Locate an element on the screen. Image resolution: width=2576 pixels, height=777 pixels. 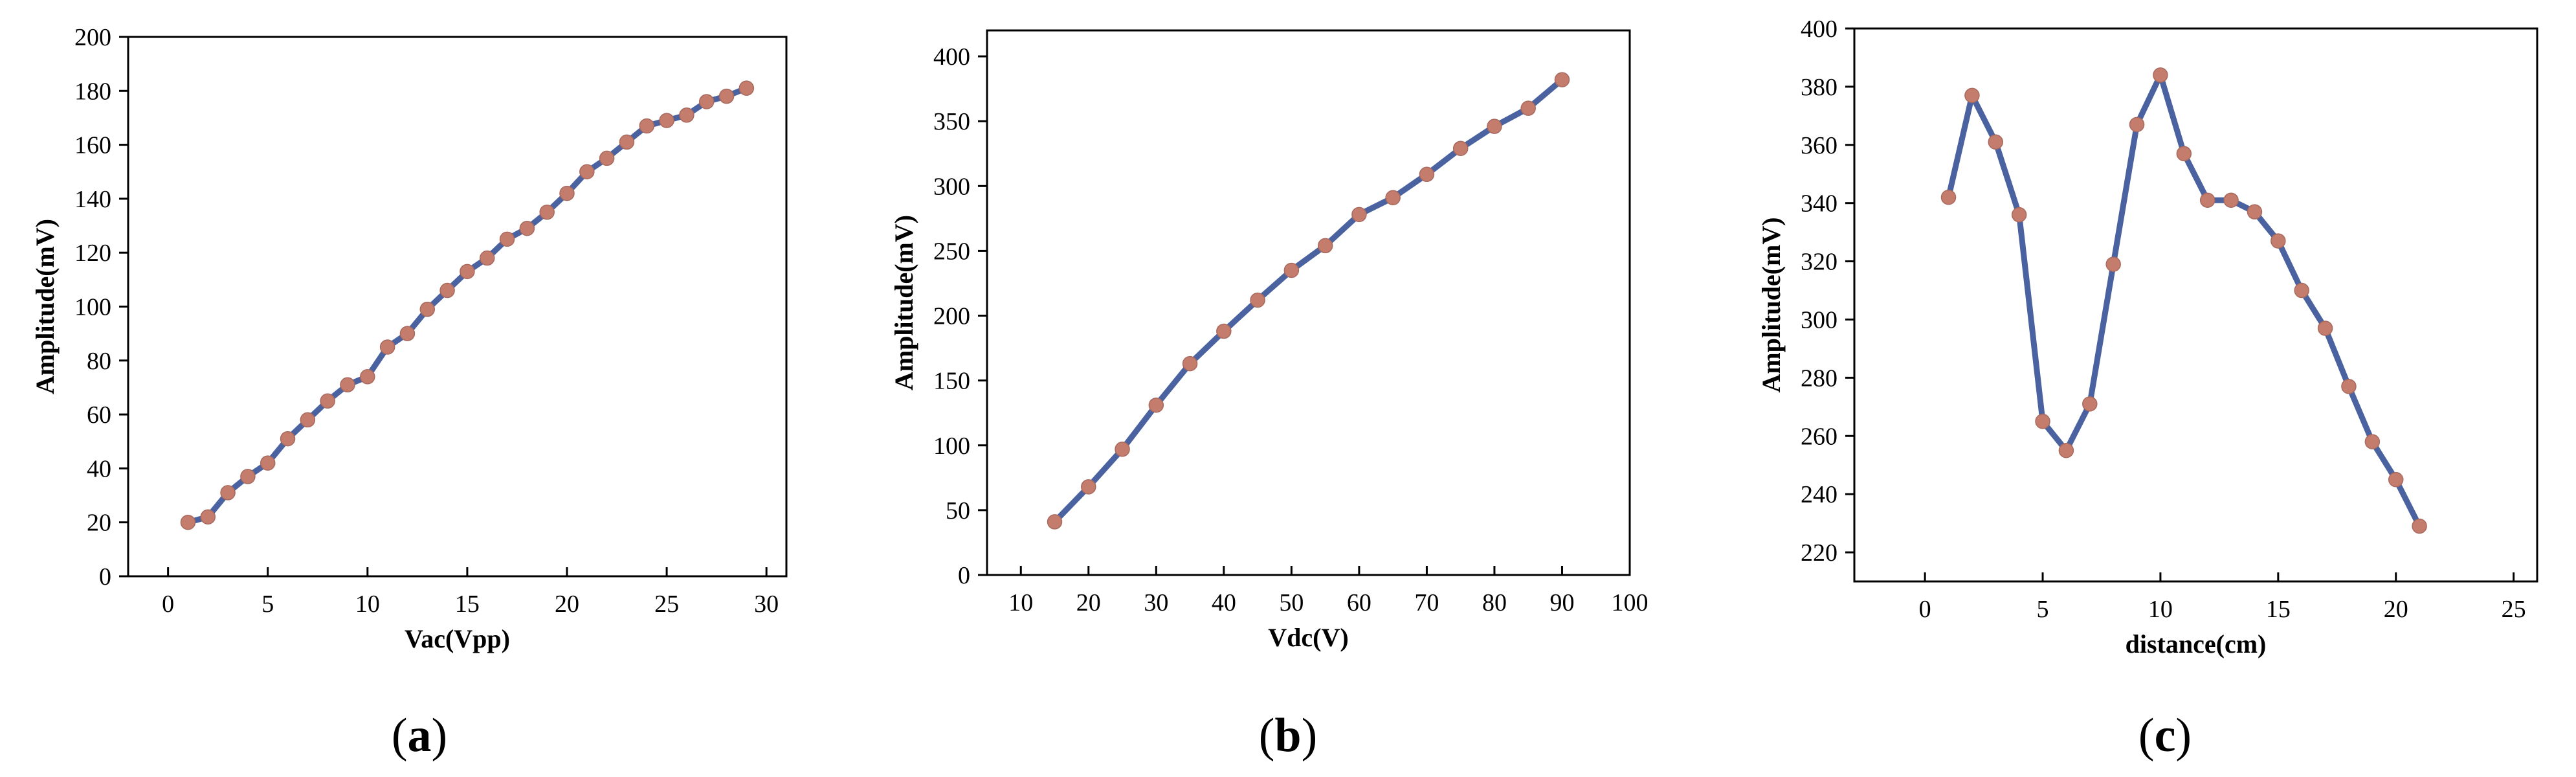
y-tick-label: 50 is located at coordinates (958, 510).